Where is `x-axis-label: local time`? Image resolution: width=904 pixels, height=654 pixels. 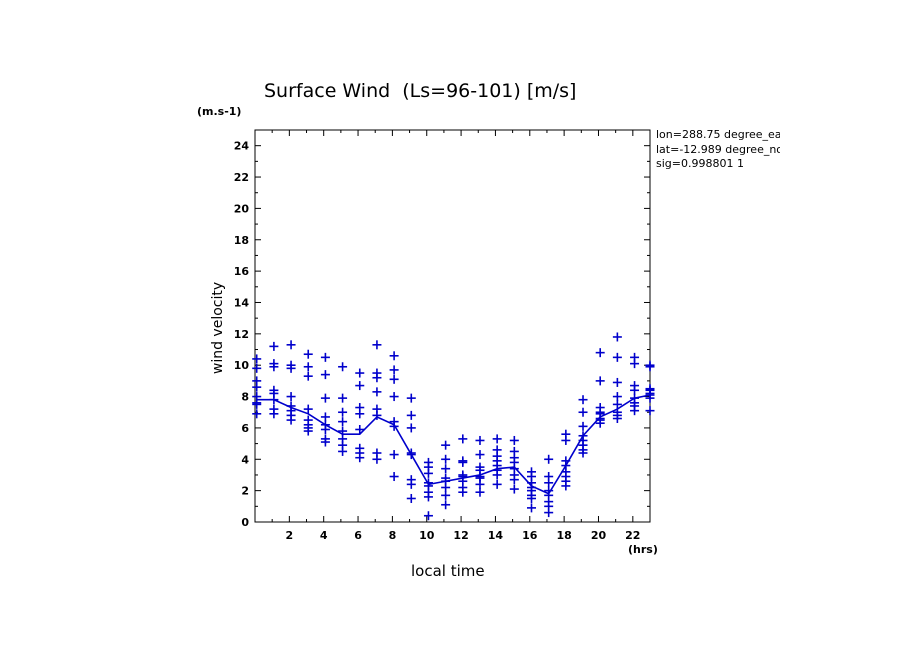
x-axis-label: local time is located at coordinates (448, 571).